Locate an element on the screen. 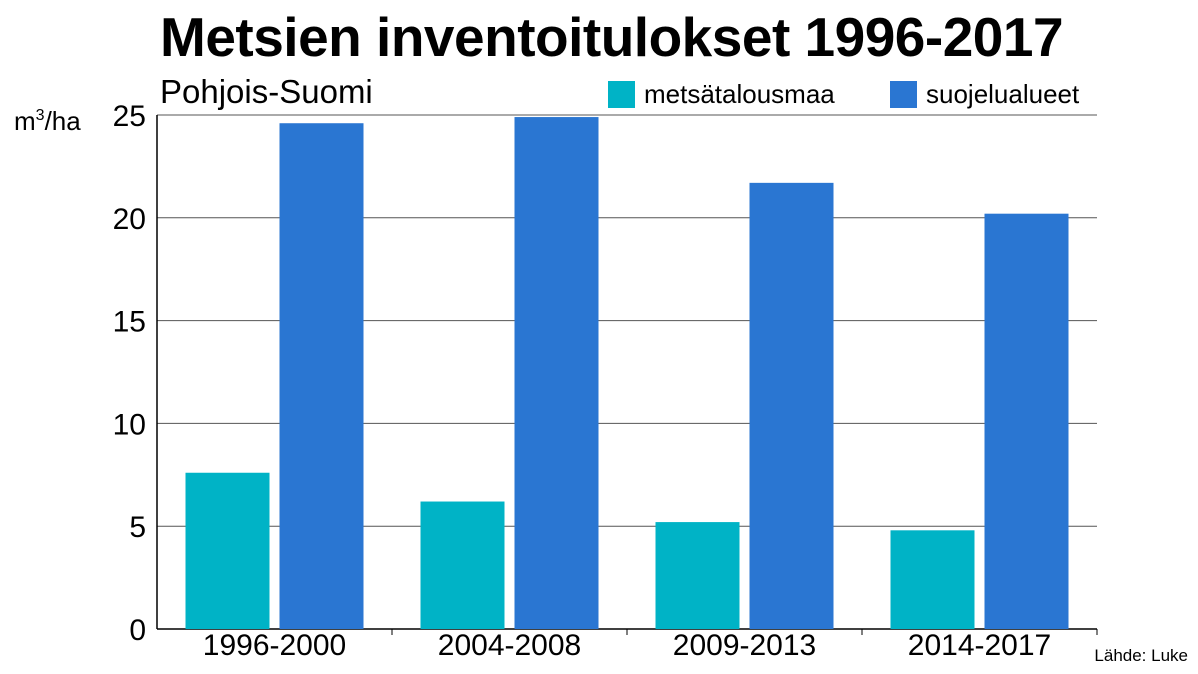 The height and width of the screenshot is (674, 1198). chart-subtitle: Pohjois-Suomi is located at coordinates (266, 91).